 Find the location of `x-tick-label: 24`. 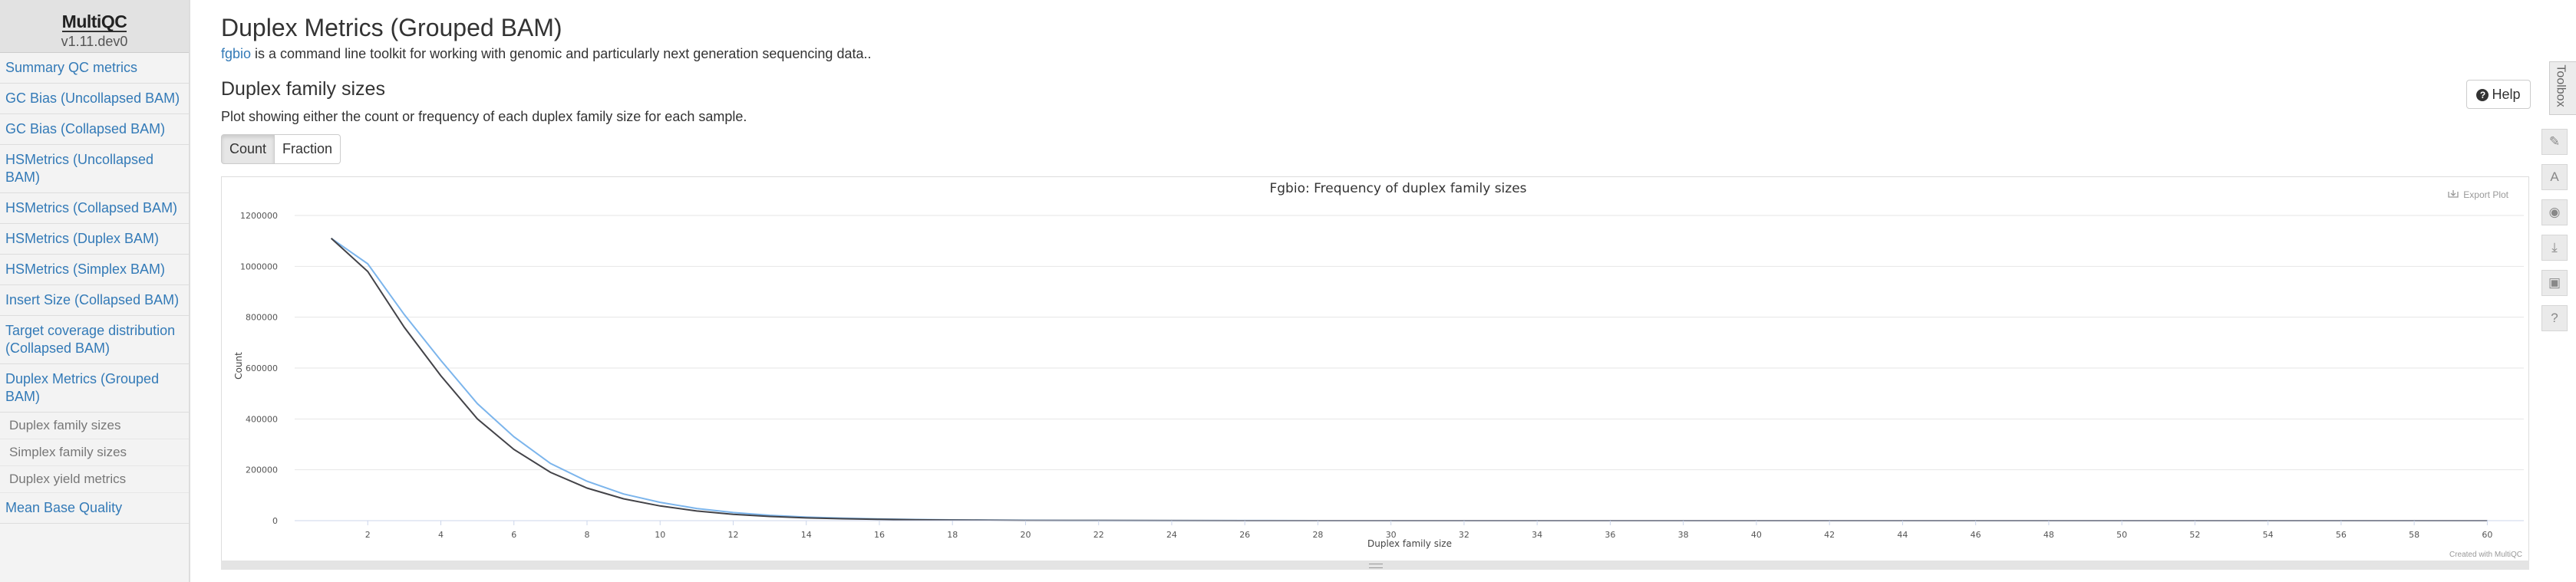

x-tick-label: 24 is located at coordinates (1171, 535).